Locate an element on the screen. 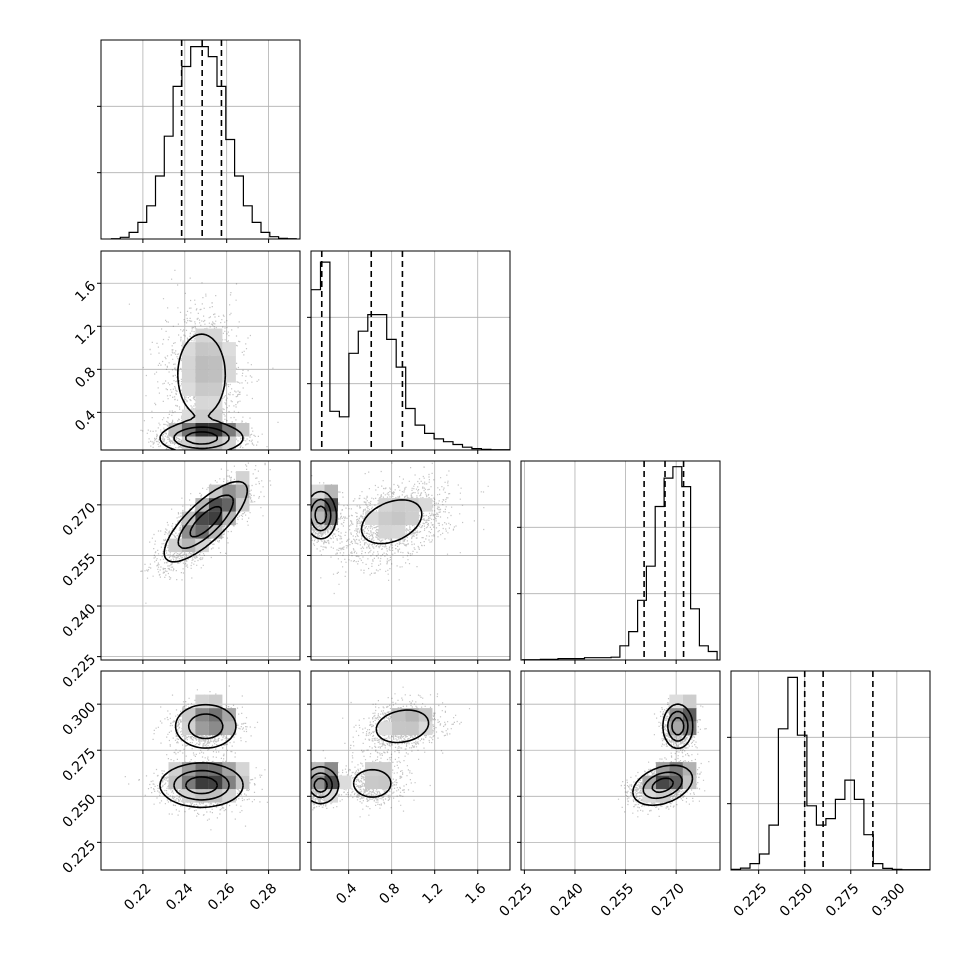  y-tick-label: 0.4 is located at coordinates (85, 420).